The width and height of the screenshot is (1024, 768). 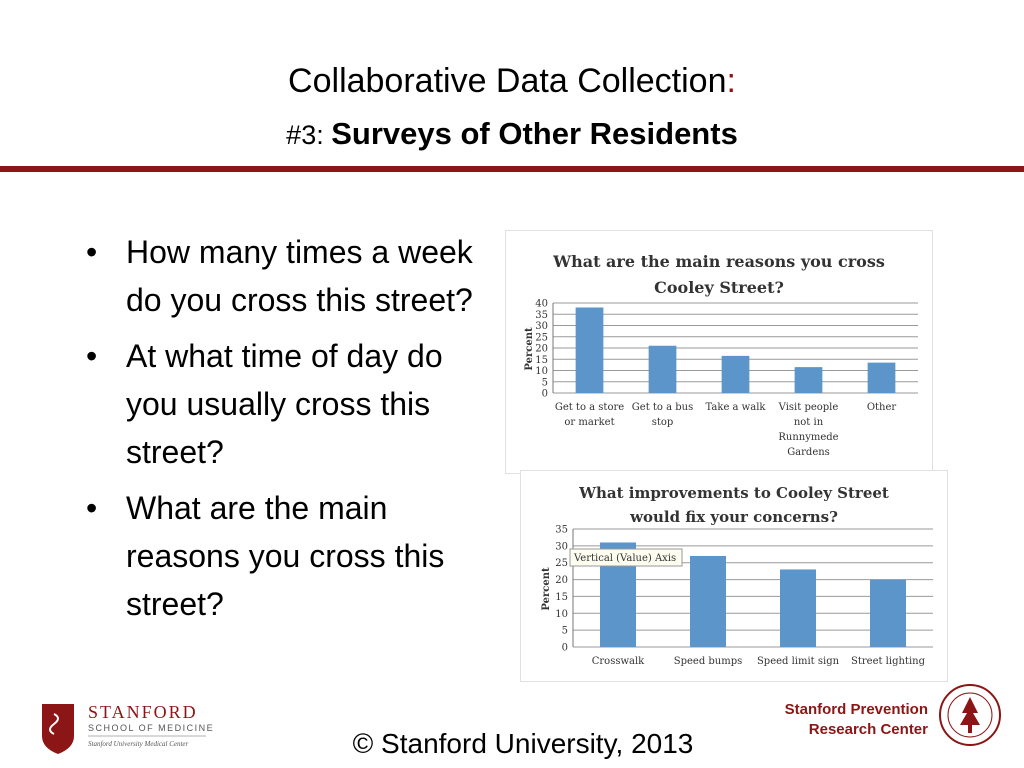 What do you see at coordinates (512, 169) in the screenshot?
I see `title-divider` at bounding box center [512, 169].